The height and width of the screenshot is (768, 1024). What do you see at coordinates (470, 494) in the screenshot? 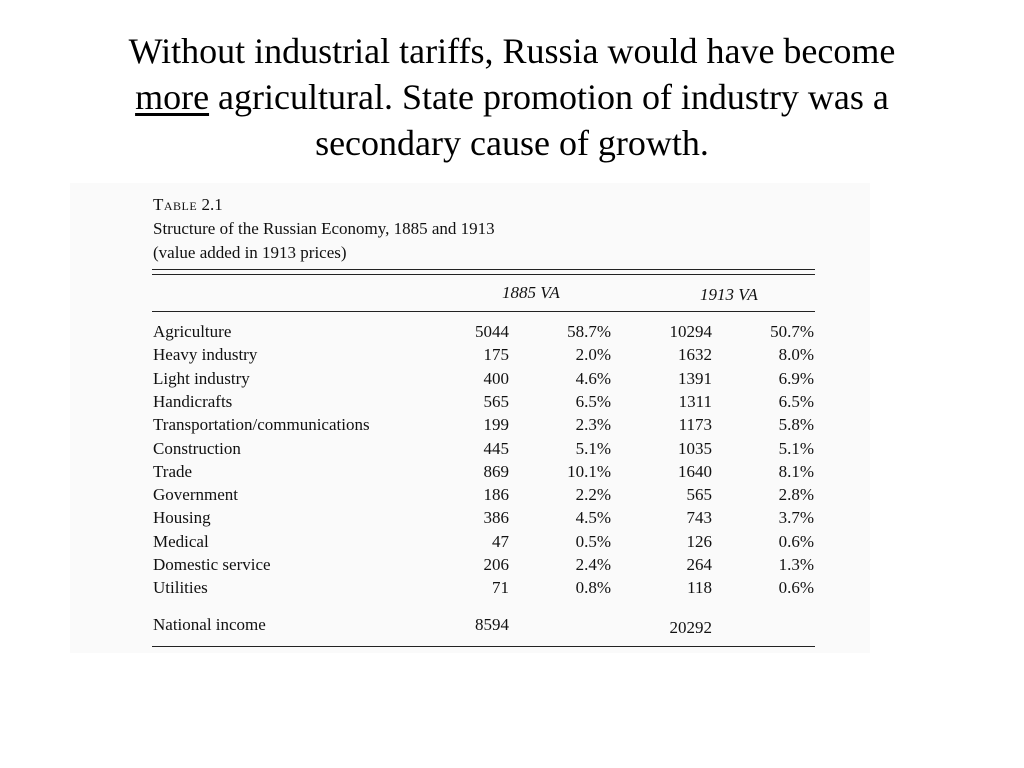
I see `table-row: Government 186 2.2% 565 2.8%` at bounding box center [470, 494].